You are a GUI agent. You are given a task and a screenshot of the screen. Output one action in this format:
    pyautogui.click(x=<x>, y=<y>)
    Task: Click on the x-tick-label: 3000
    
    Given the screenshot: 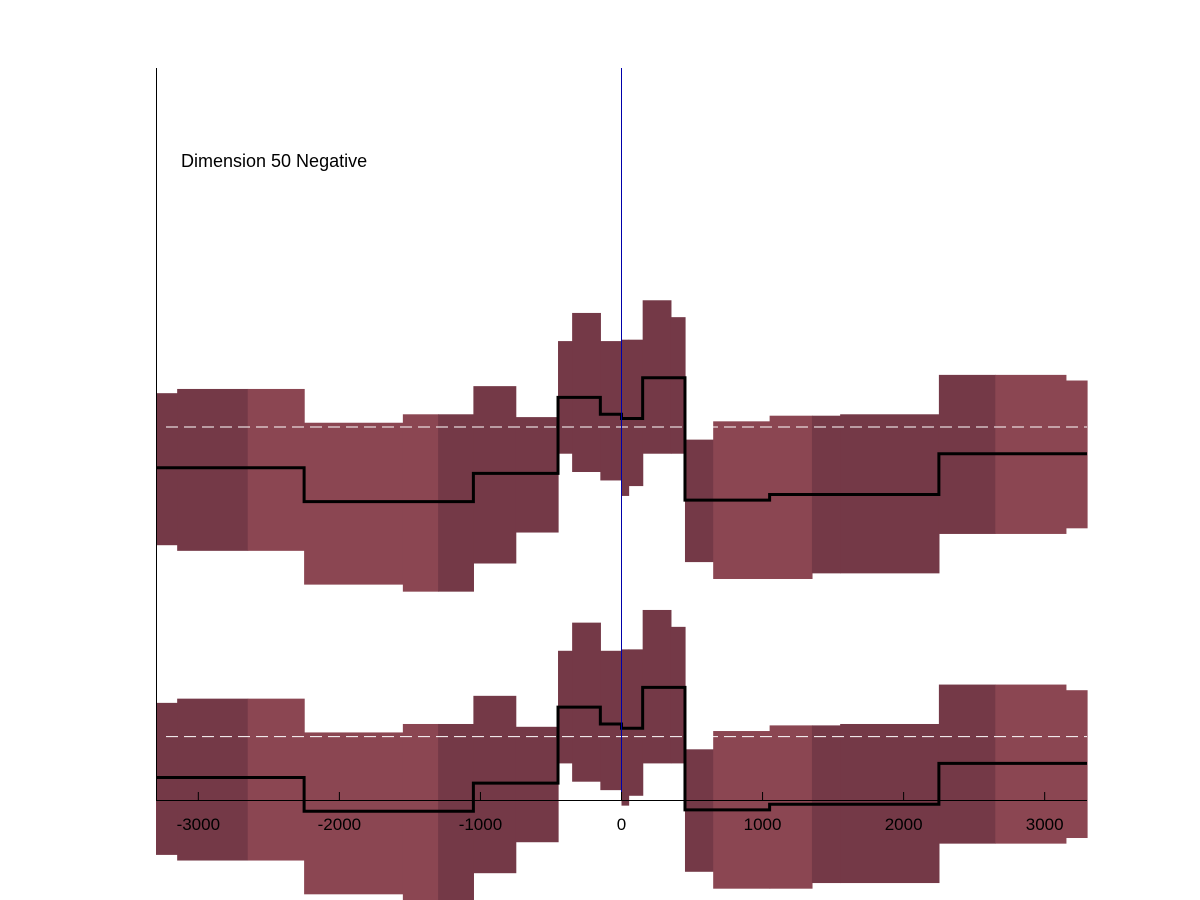 What is the action you would take?
    pyautogui.click(x=1045, y=824)
    